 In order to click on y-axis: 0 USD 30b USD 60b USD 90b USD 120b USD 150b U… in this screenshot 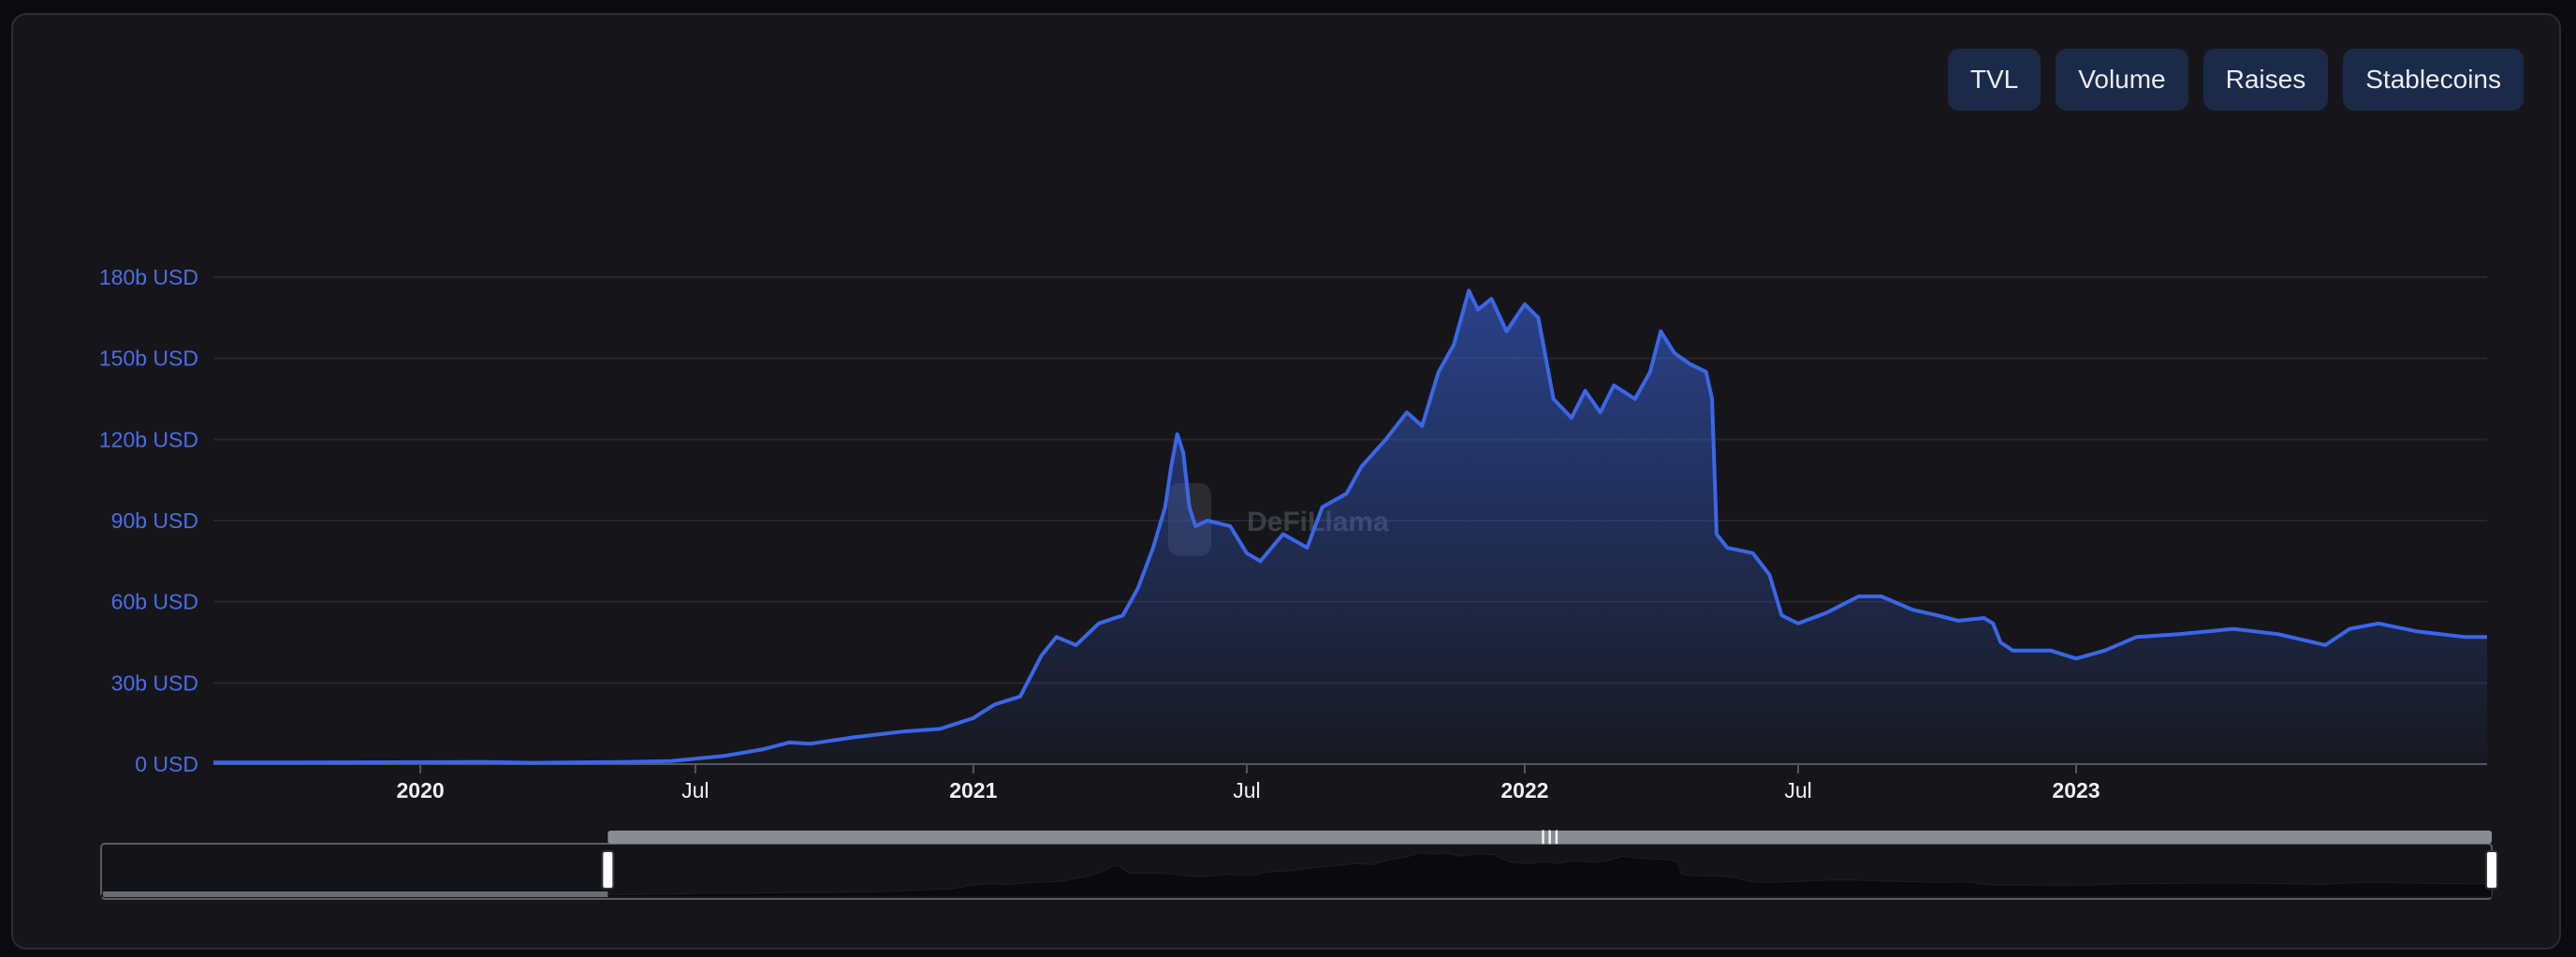, I will do `click(148, 520)`.